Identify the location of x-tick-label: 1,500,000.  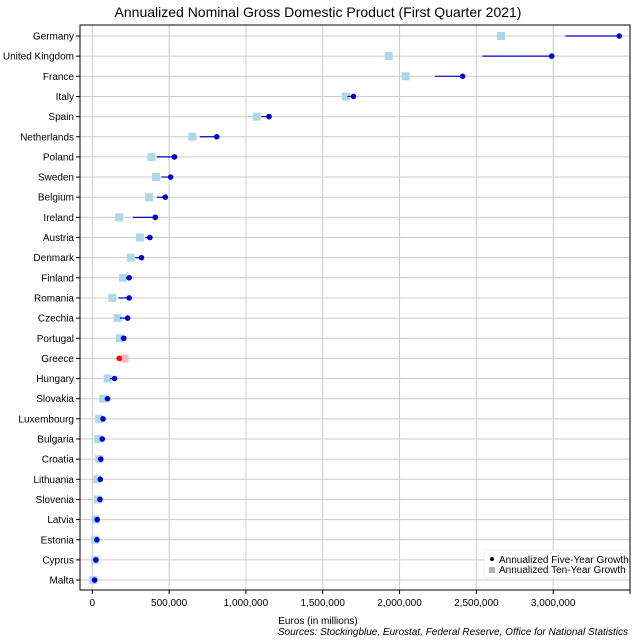
(322, 603).